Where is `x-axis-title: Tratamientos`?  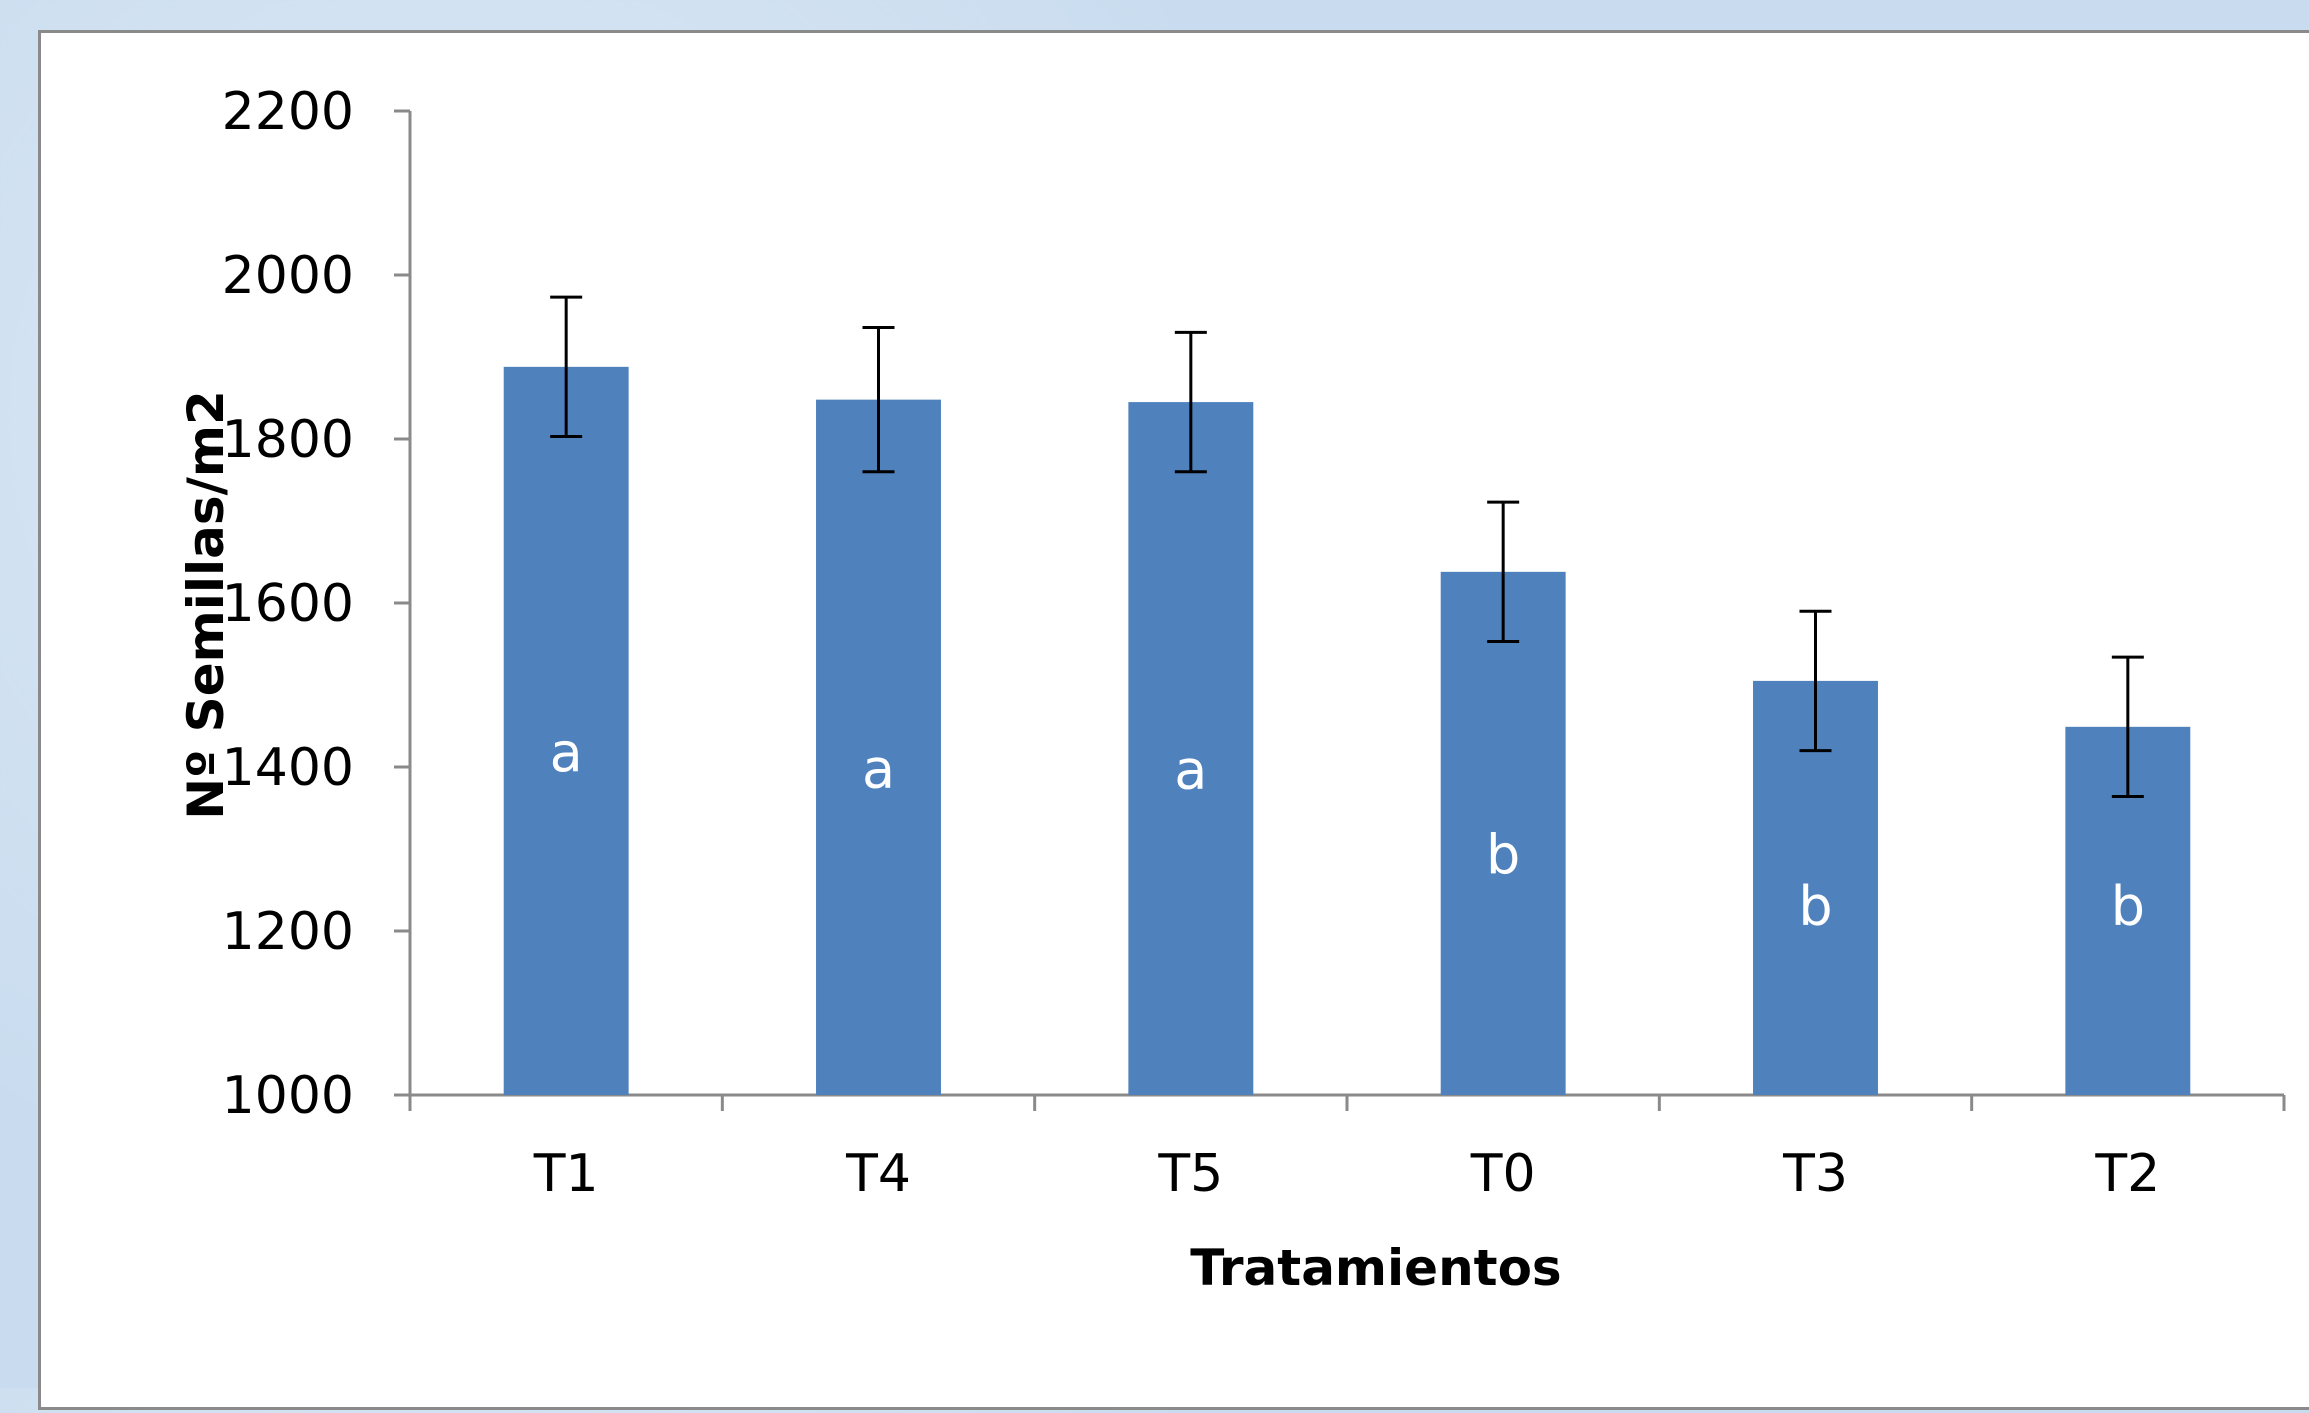 x-axis-title: Tratamientos is located at coordinates (1375, 1268).